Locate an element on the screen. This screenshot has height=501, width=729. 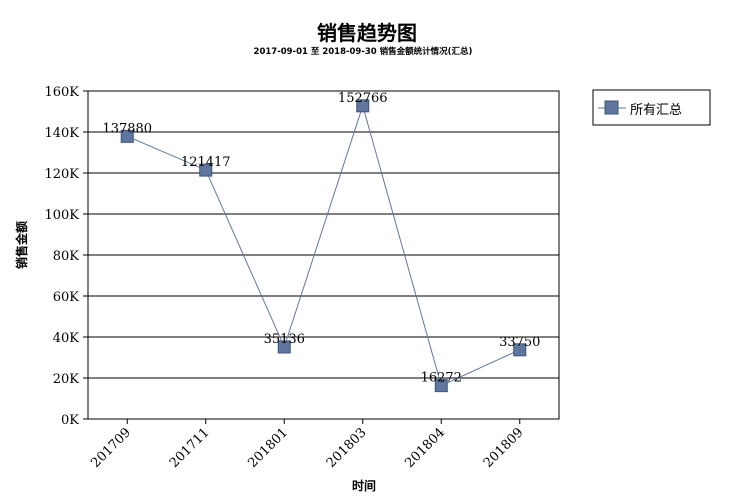
x-tick-label: 201801 is located at coordinates (268, 448).